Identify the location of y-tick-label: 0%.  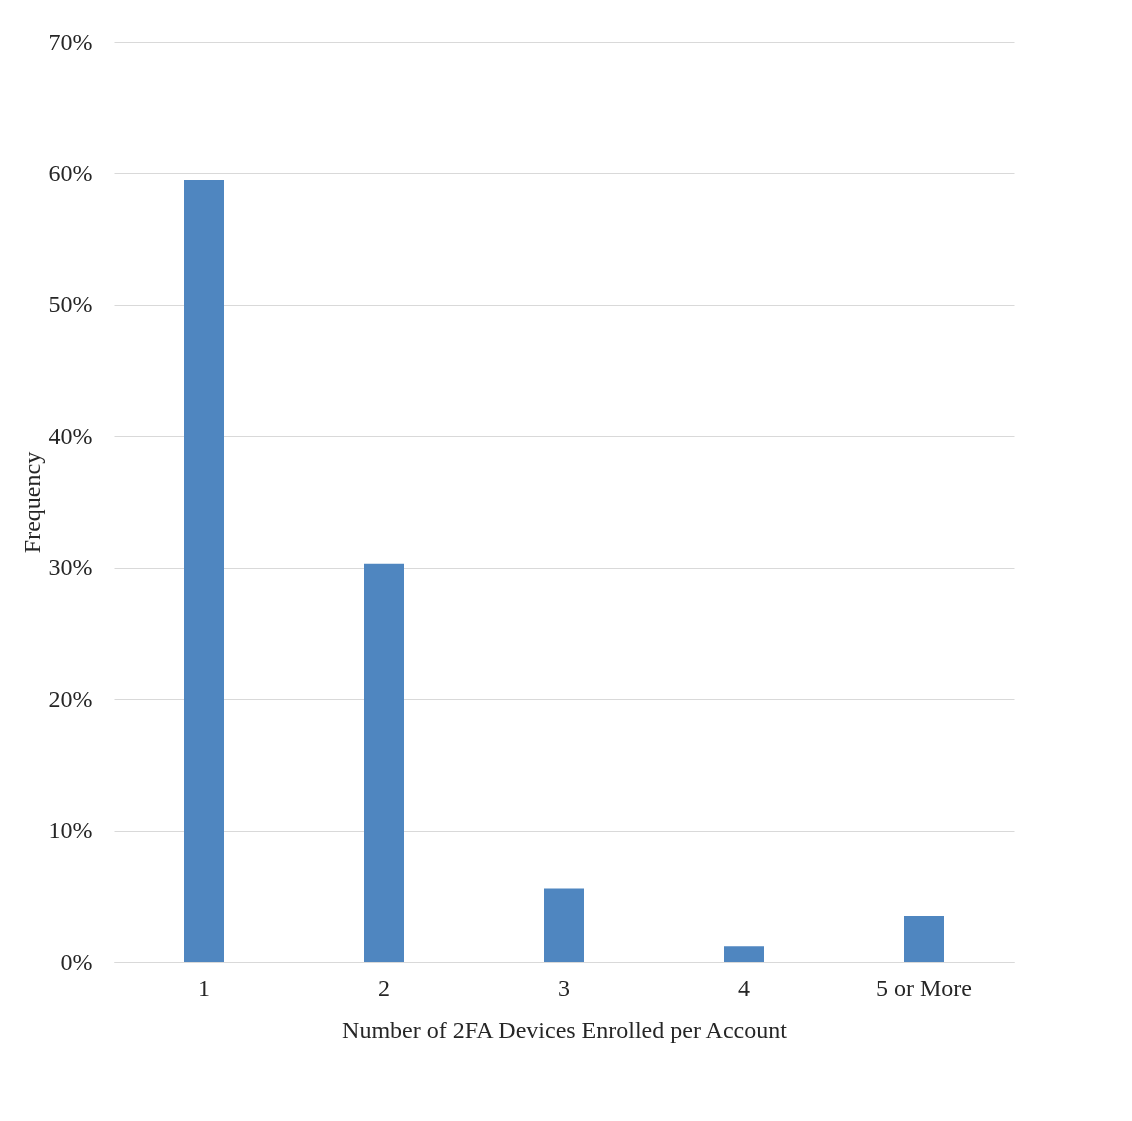
(76, 961).